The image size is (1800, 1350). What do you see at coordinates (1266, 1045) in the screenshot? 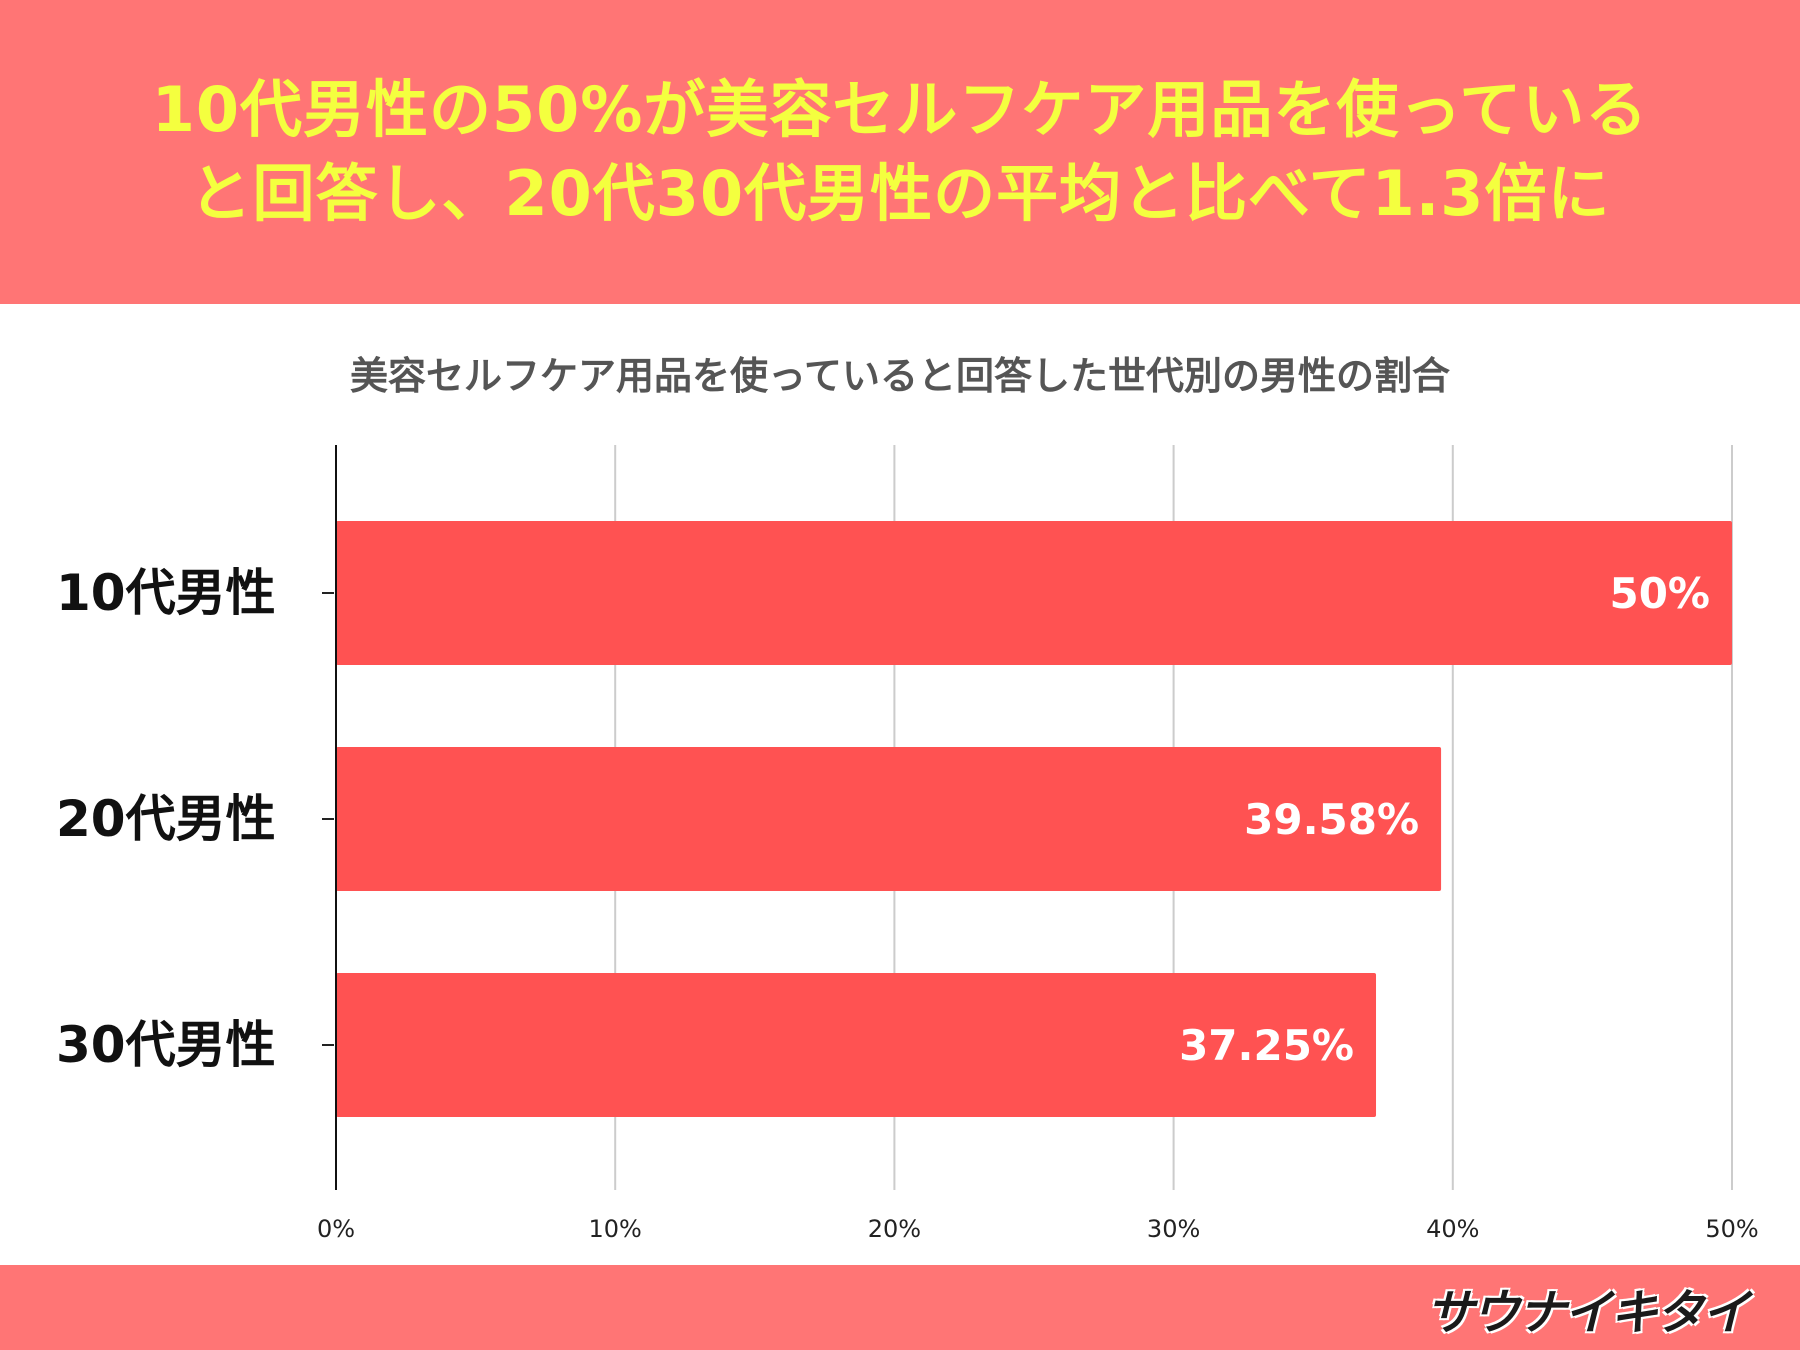
I see `data-label: 37.25%` at bounding box center [1266, 1045].